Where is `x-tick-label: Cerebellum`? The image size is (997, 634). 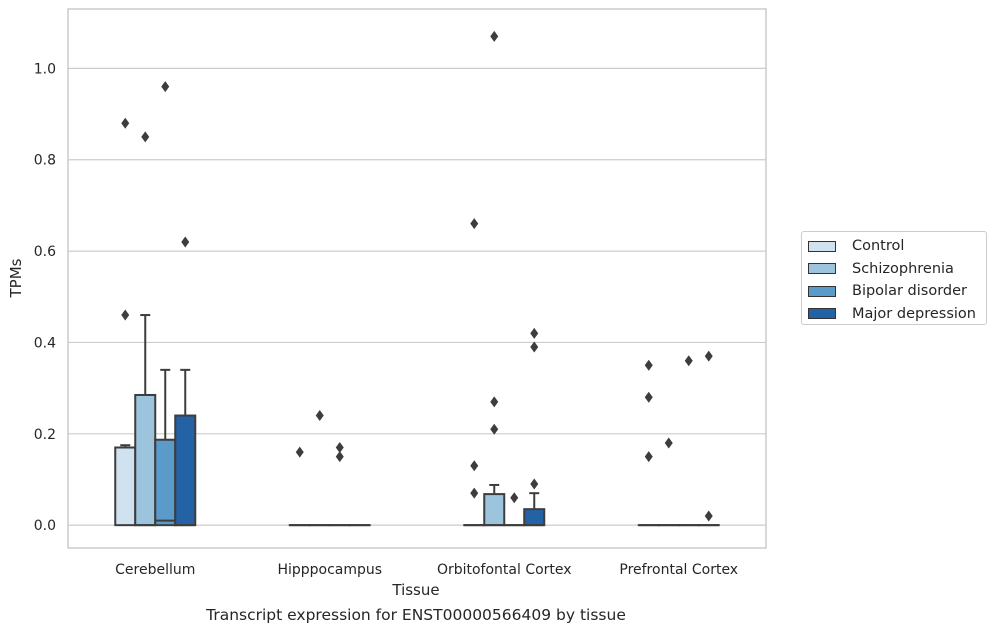 x-tick-label: Cerebellum is located at coordinates (155, 570).